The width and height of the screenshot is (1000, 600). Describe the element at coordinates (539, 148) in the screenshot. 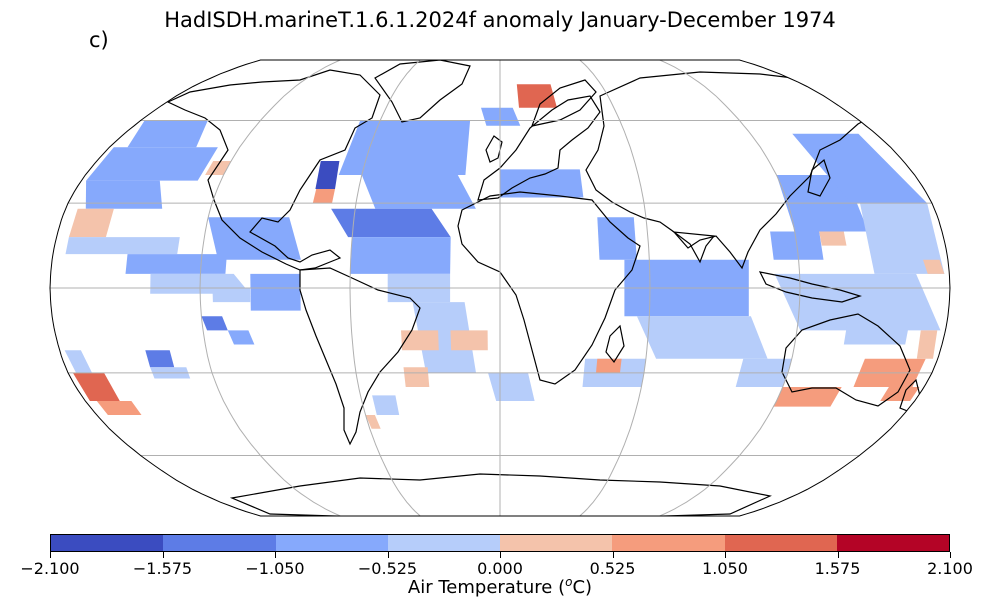

I see `coastline-europe` at that location.